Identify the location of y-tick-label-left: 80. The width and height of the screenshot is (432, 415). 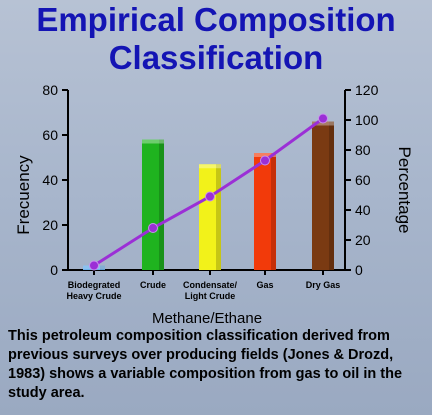
(50, 90).